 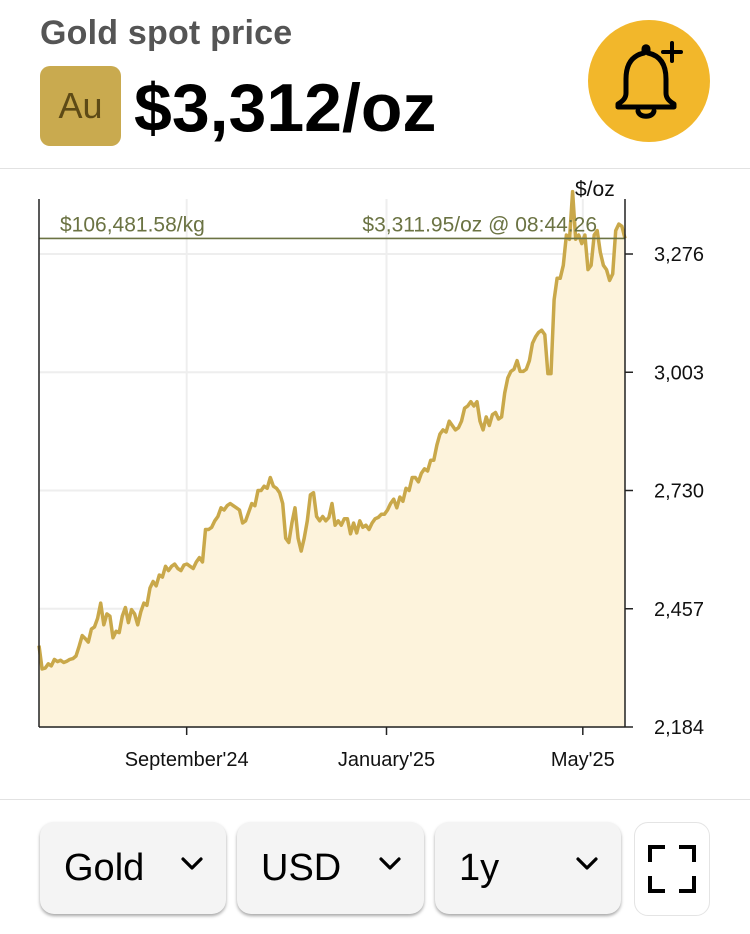 I want to click on currency-select: USD, so click(x=330, y=868).